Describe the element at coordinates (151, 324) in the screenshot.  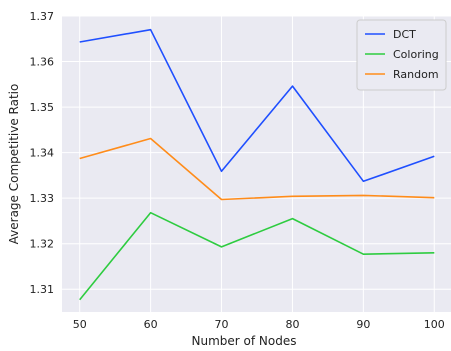
I see `x-tick-label: 60` at that location.